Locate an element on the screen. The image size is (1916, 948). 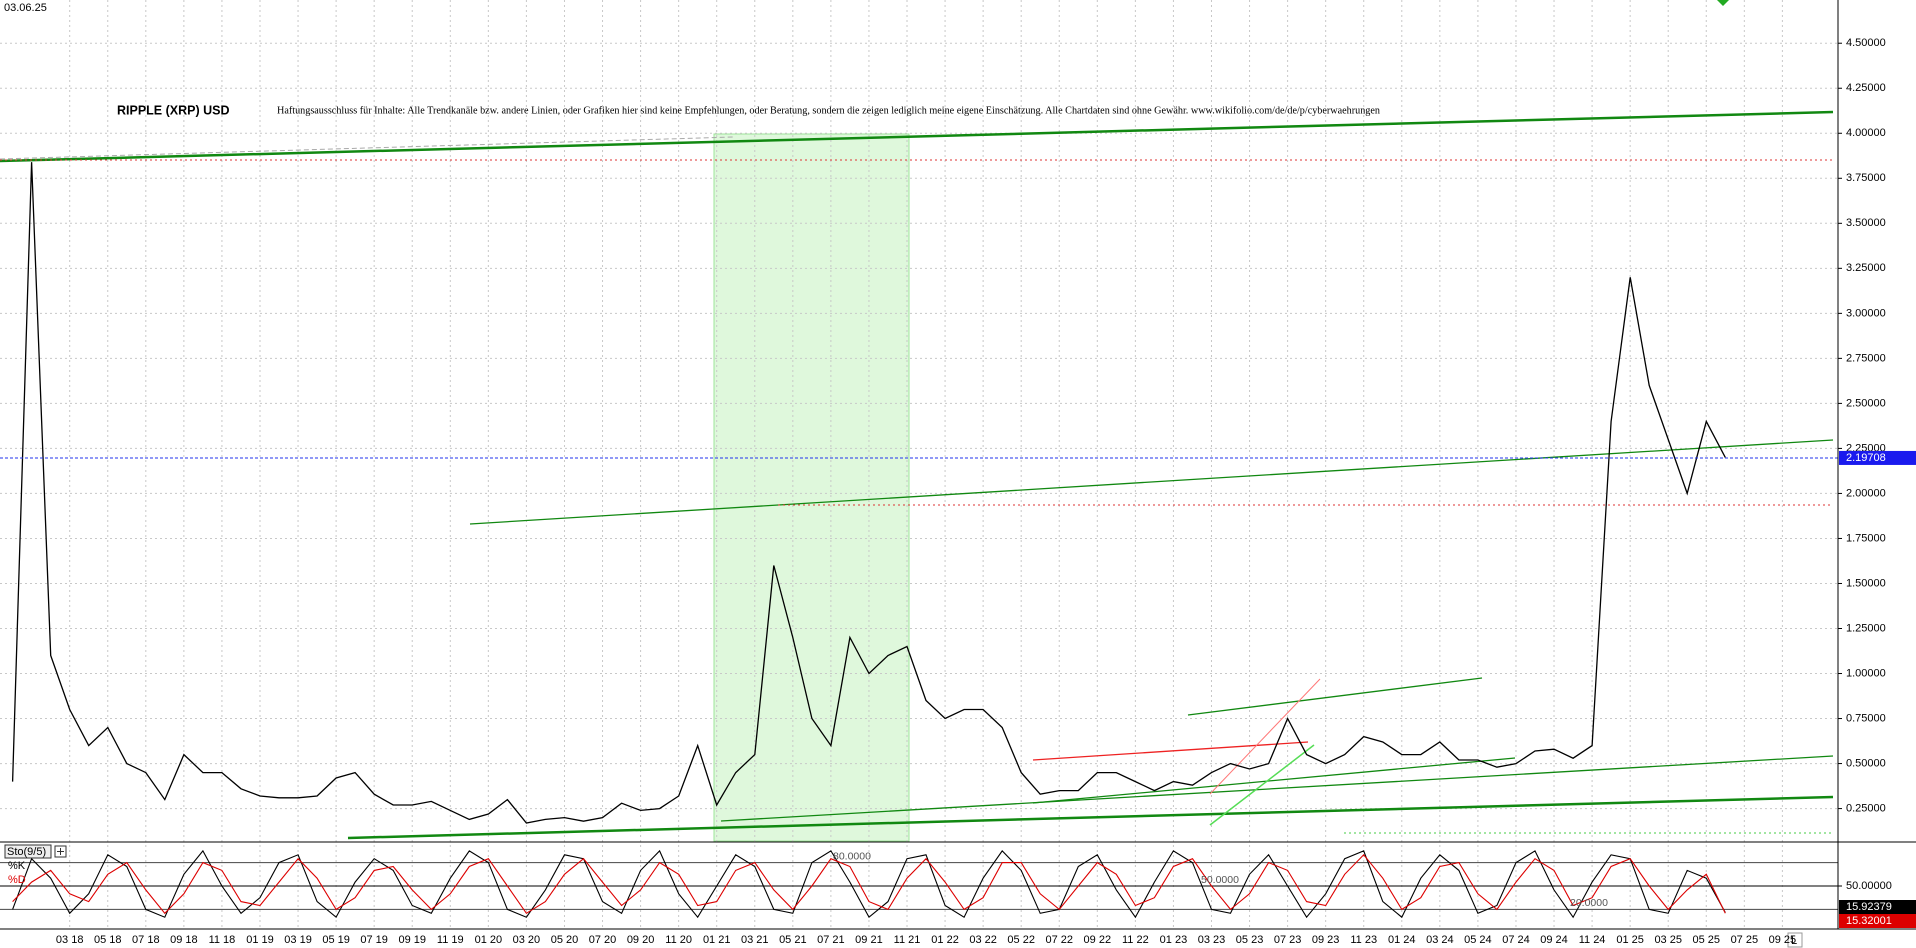
level-label: 50.0000 is located at coordinates (1220, 880).